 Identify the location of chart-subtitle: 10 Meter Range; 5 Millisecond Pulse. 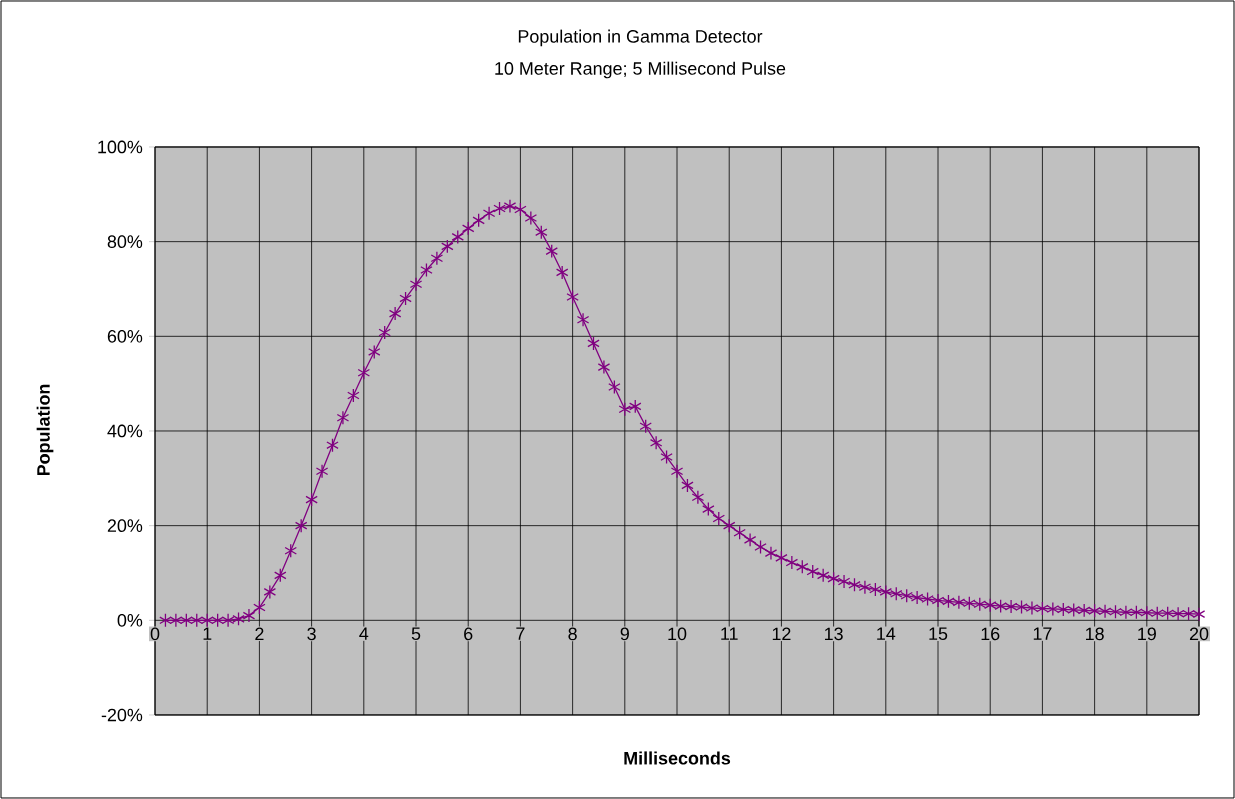
(640, 70).